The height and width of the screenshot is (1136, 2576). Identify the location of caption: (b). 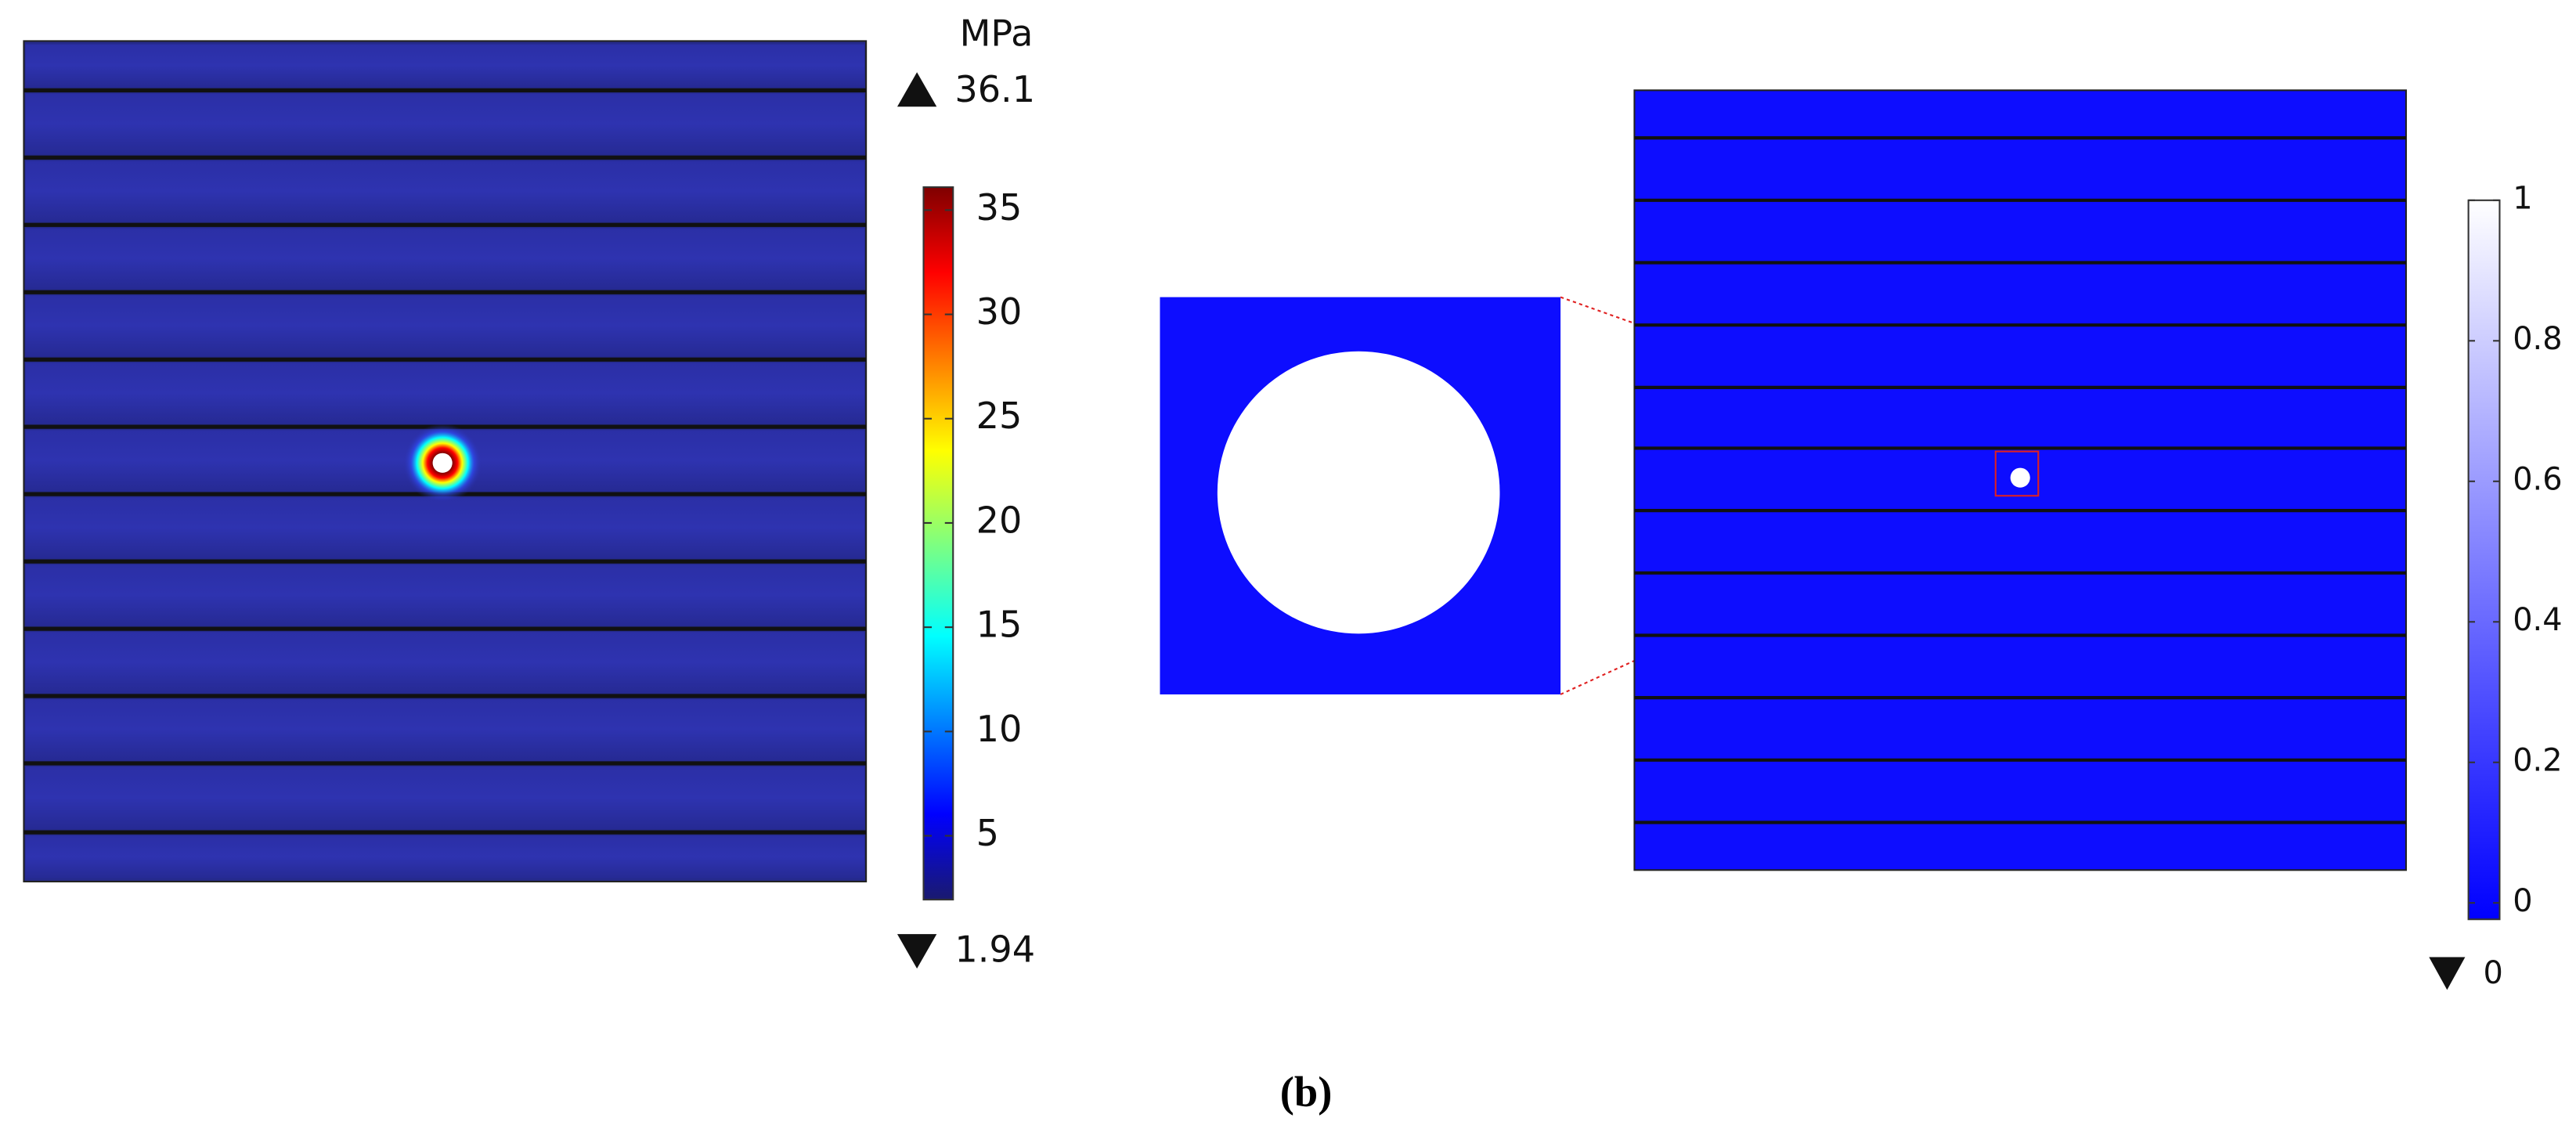
(1306, 1092).